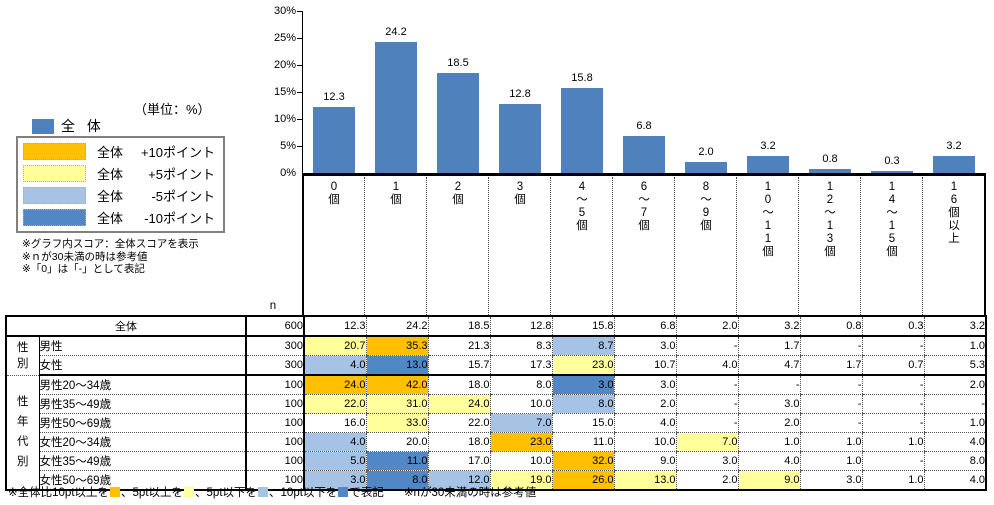 The width and height of the screenshot is (994, 505). Describe the element at coordinates (520, 326) in the screenshot. I see `value-cell: 12.8` at that location.